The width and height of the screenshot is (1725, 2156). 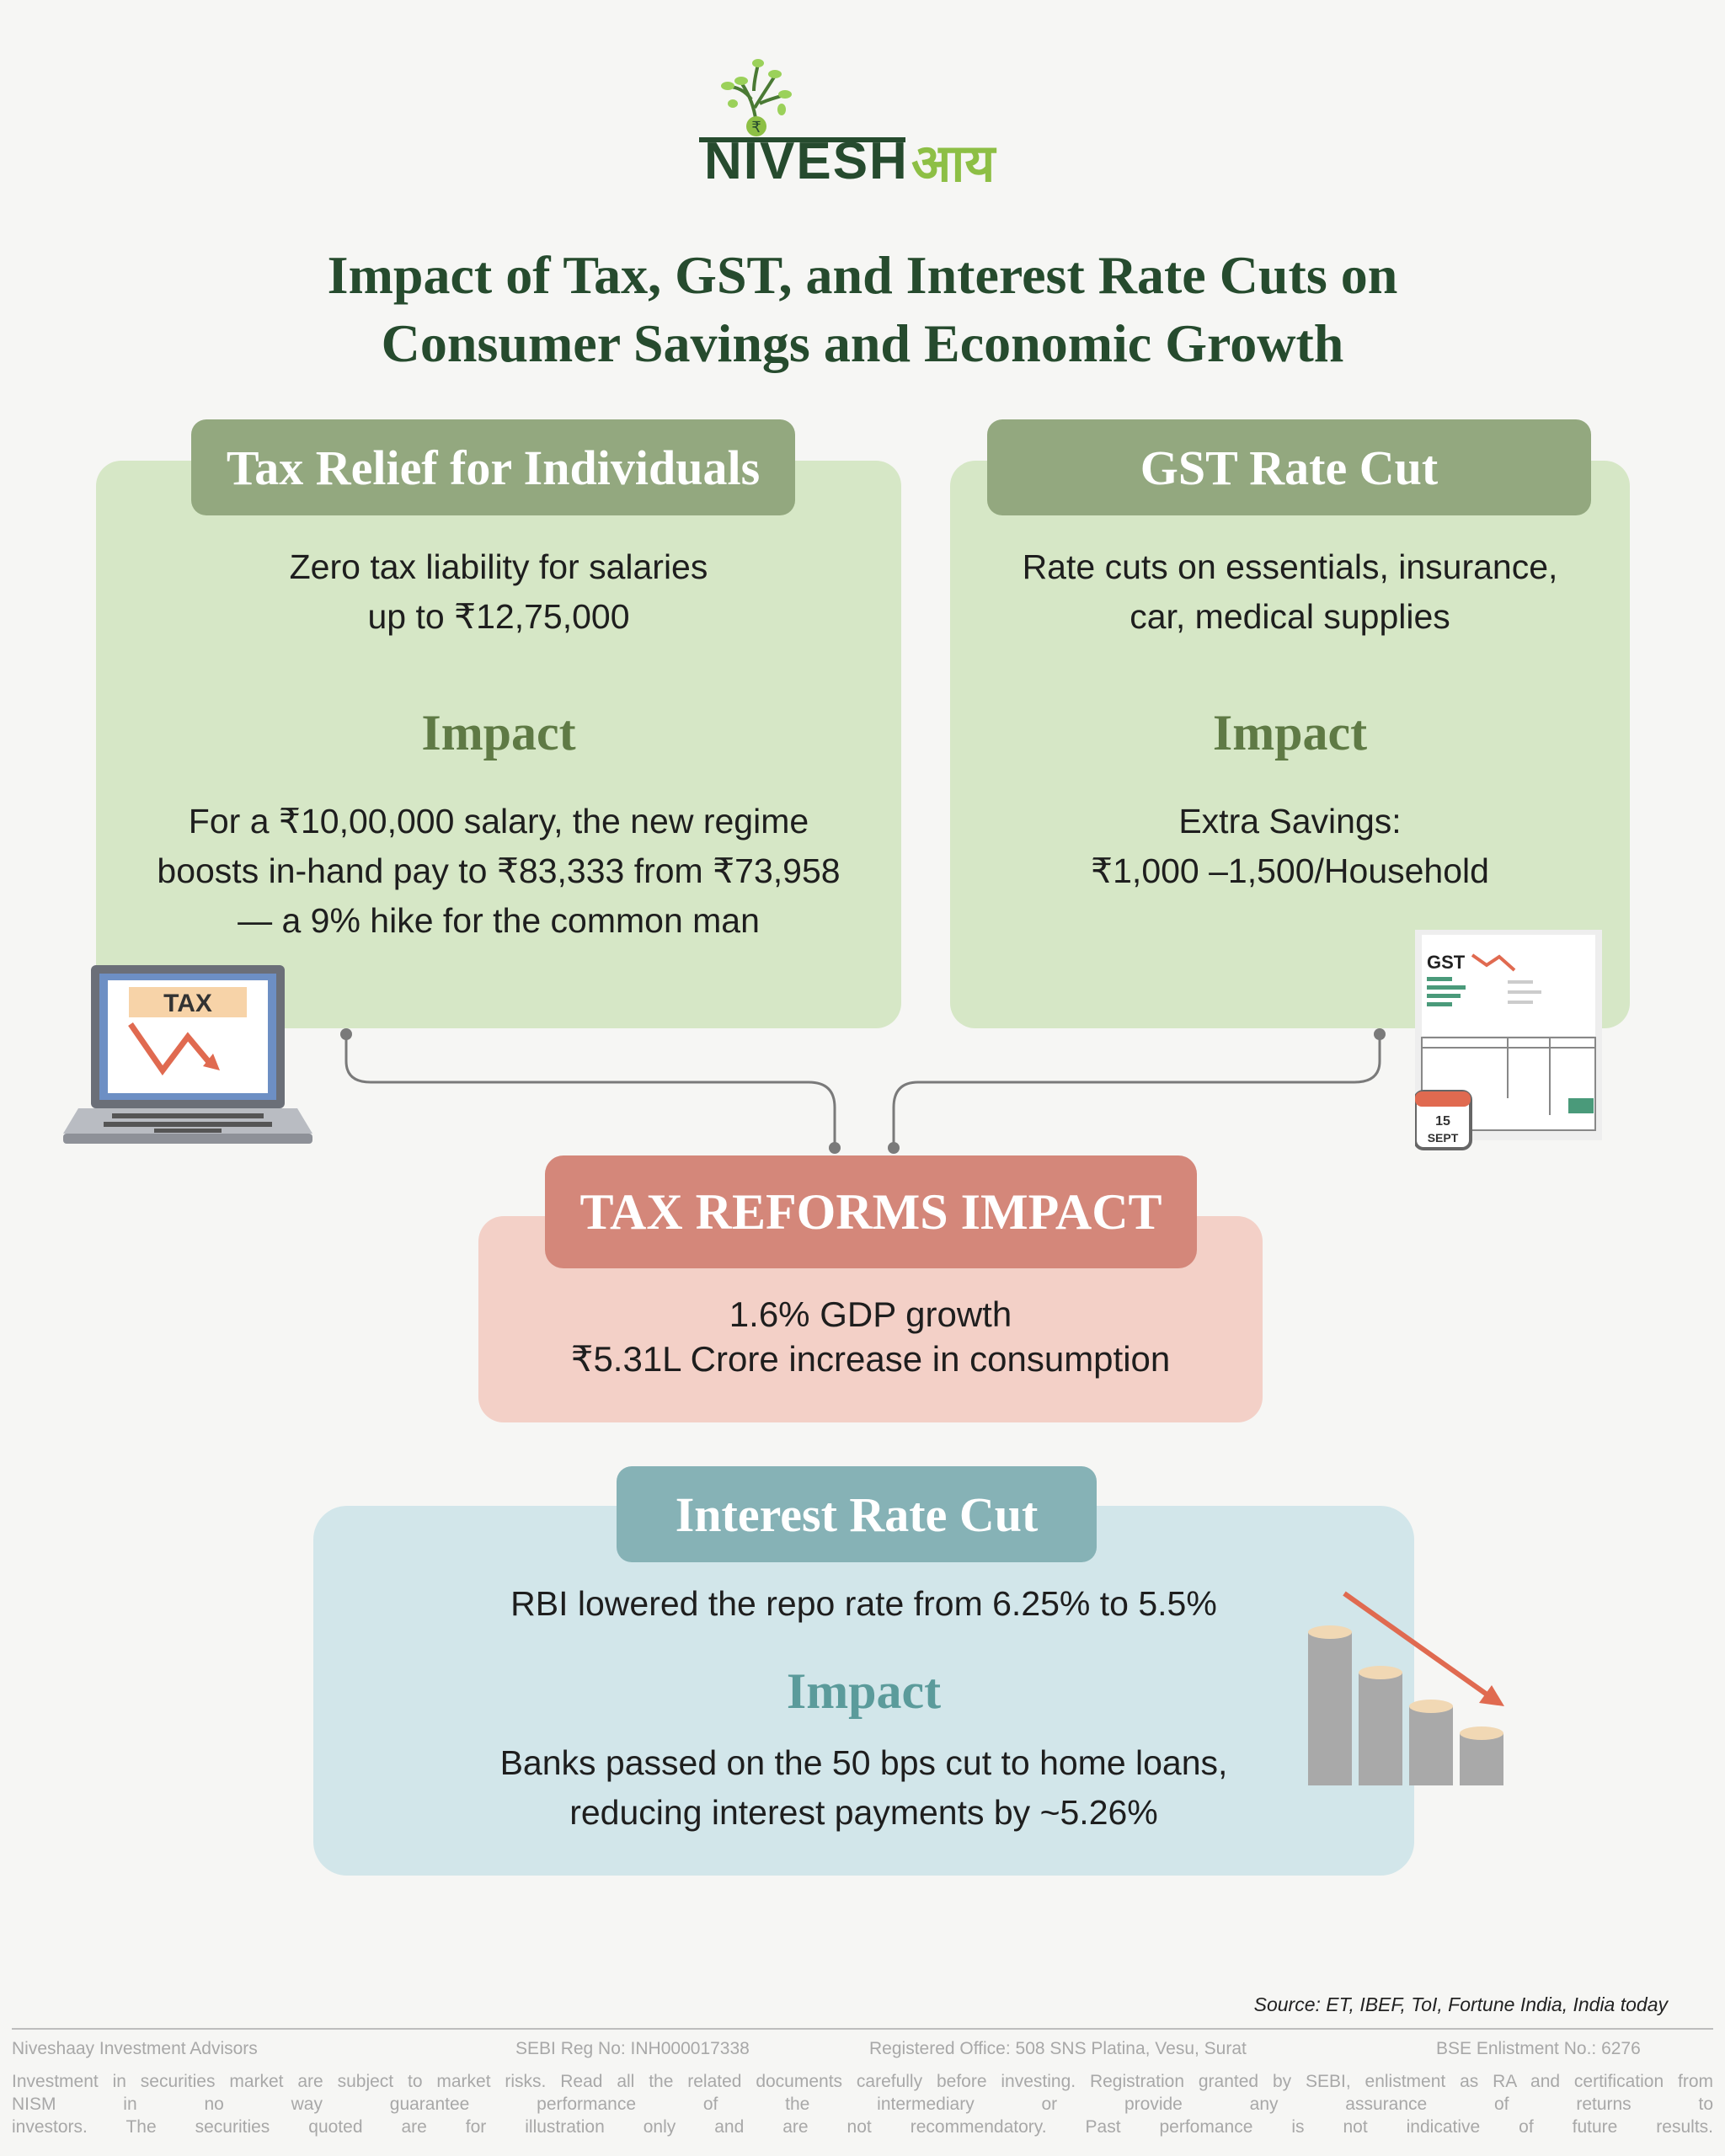 I want to click on svg-text: 15, so click(x=1442, y=1121).